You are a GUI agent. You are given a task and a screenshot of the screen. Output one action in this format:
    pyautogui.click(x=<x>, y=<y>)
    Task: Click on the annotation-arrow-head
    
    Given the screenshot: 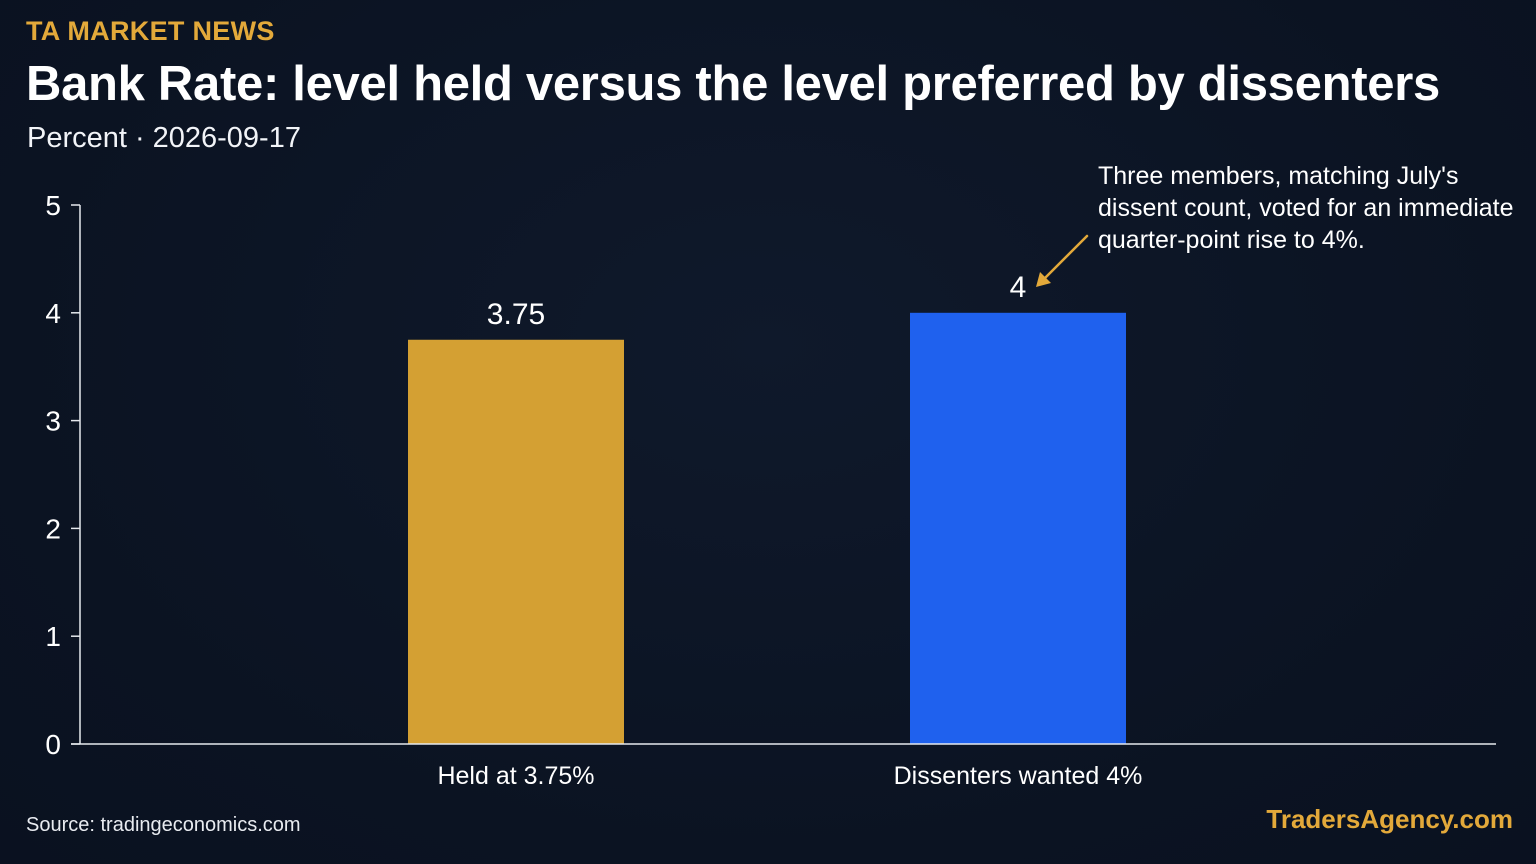 What is the action you would take?
    pyautogui.click(x=1043, y=279)
    